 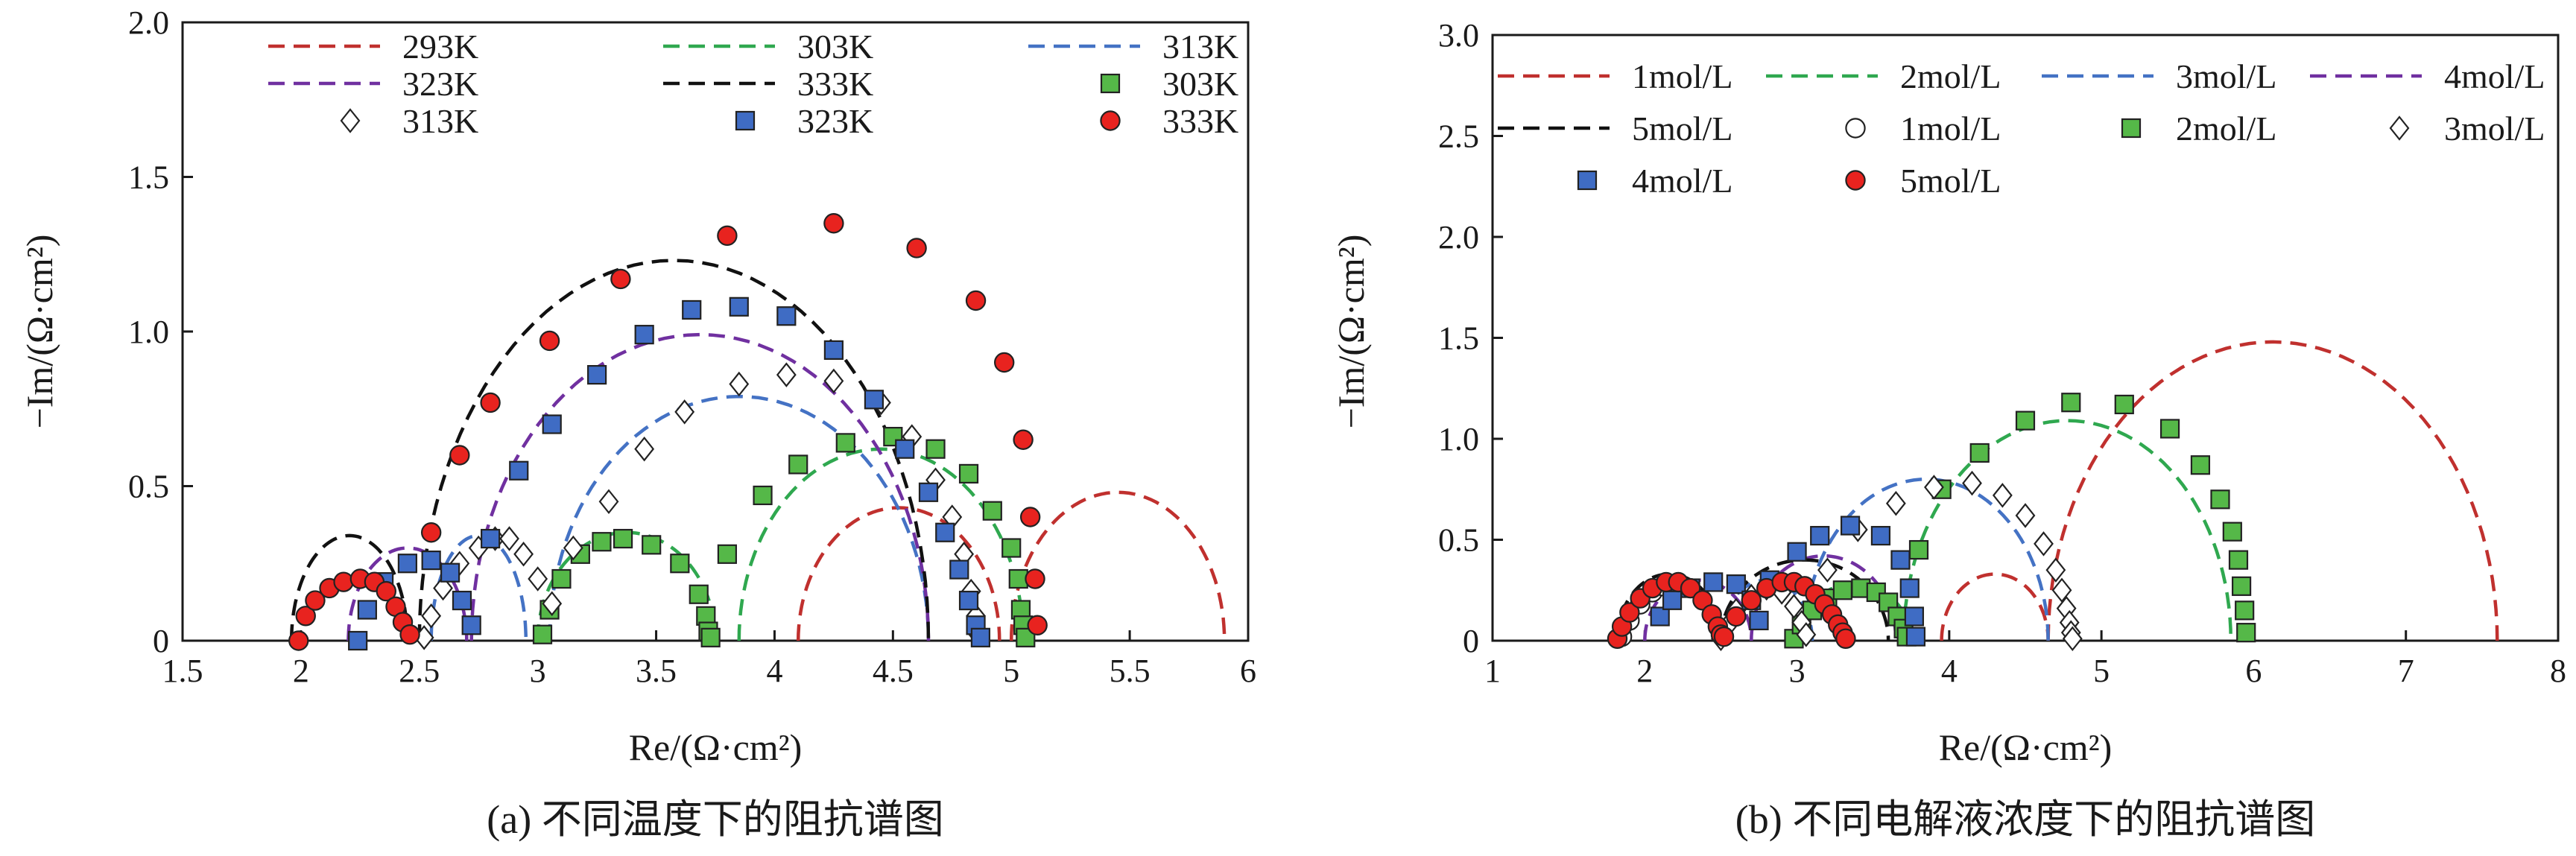 What do you see at coordinates (1200, 84) in the screenshot?
I see `legend-label: 303K` at bounding box center [1200, 84].